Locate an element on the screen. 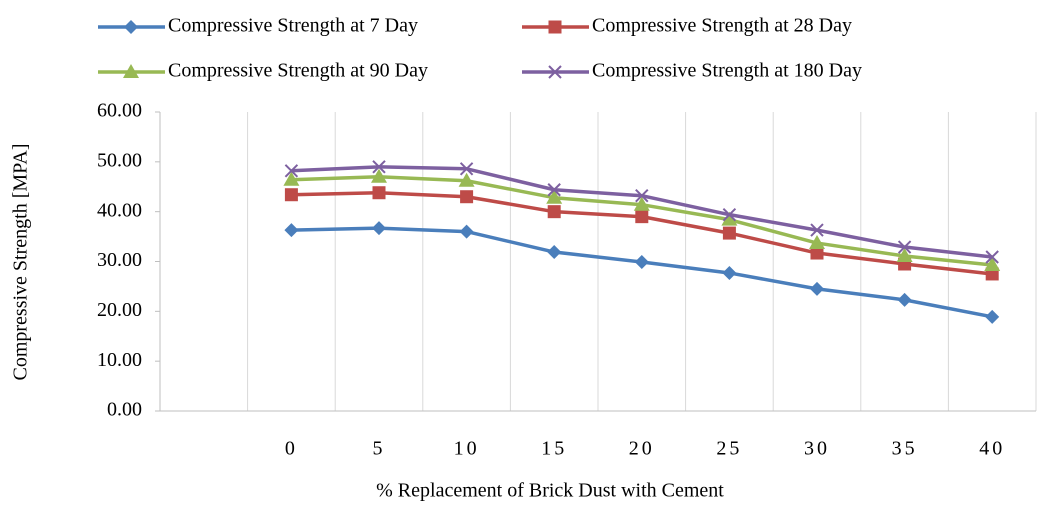 The height and width of the screenshot is (505, 1040). y-tick-label: 30.00 is located at coordinates (119, 260).